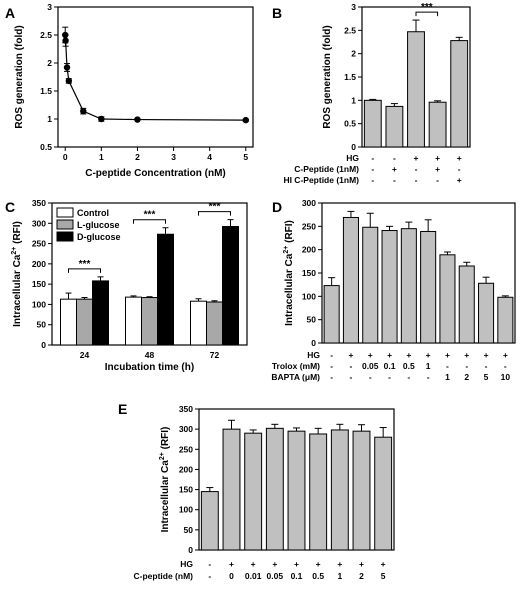 The width and height of the screenshot is (520, 592). Describe the element at coordinates (370, 366) in the screenshot. I see `d-row-1-cell-2: 0.05` at that location.